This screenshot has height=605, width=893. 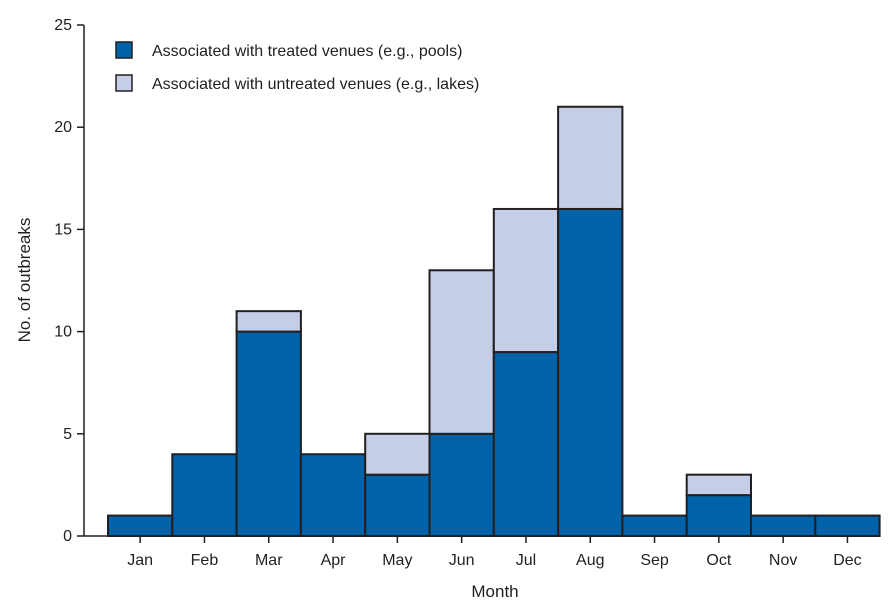 I want to click on bar-jun-treated, so click(x=461, y=484).